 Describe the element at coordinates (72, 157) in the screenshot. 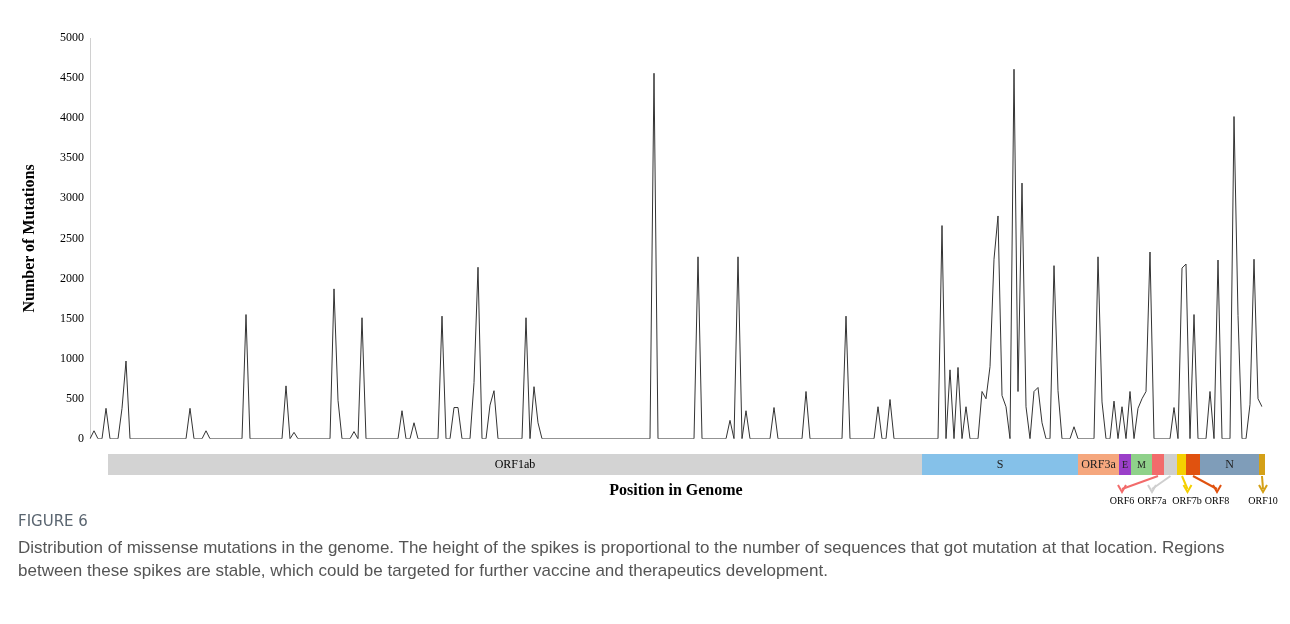

I see `y-tick-label: 3500` at that location.